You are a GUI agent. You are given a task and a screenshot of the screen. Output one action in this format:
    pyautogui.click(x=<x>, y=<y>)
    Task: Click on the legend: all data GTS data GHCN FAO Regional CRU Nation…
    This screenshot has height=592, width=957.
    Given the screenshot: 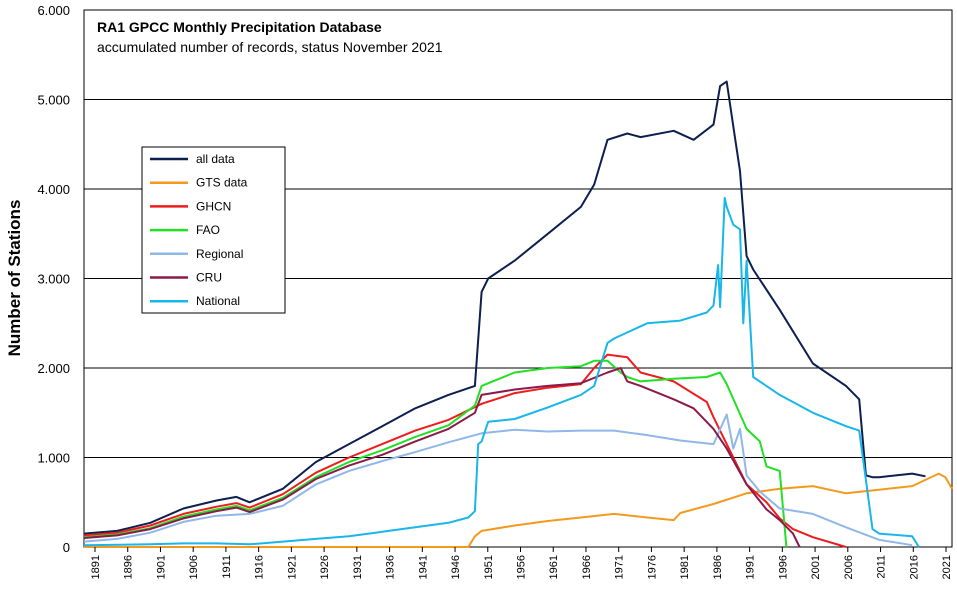 What is the action you would take?
    pyautogui.click(x=213, y=230)
    